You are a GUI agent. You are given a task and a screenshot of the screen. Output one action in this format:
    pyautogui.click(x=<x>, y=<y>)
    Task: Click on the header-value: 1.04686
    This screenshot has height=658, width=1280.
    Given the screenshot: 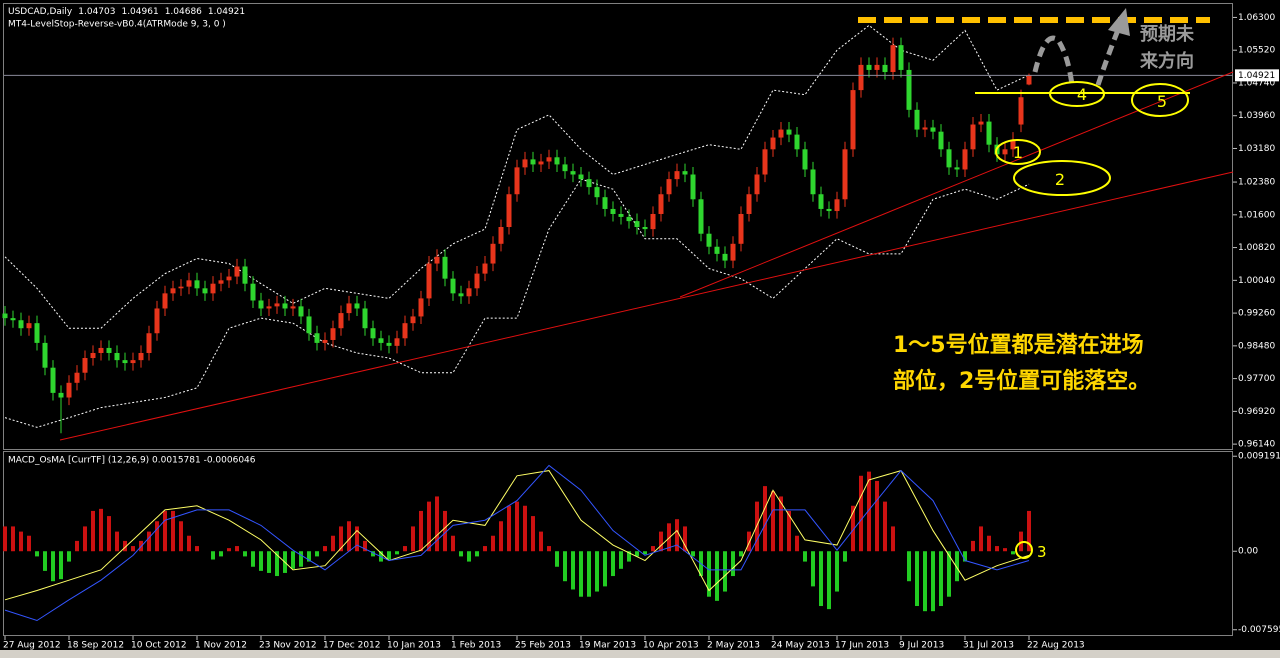 What is the action you would take?
    pyautogui.click(x=183, y=12)
    